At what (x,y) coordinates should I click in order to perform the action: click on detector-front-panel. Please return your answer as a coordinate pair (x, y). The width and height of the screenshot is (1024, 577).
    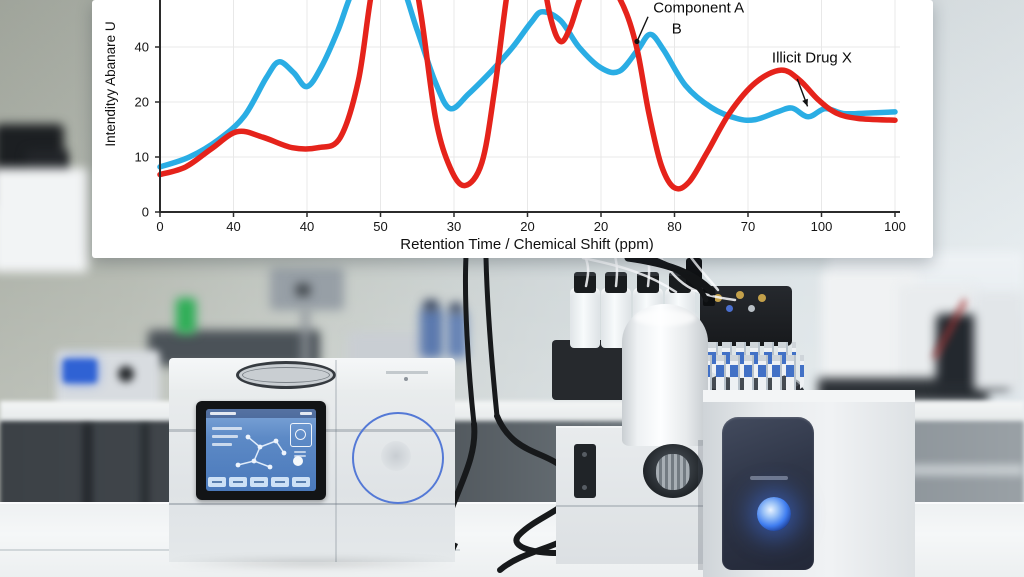
    Looking at the image, I should click on (768, 493).